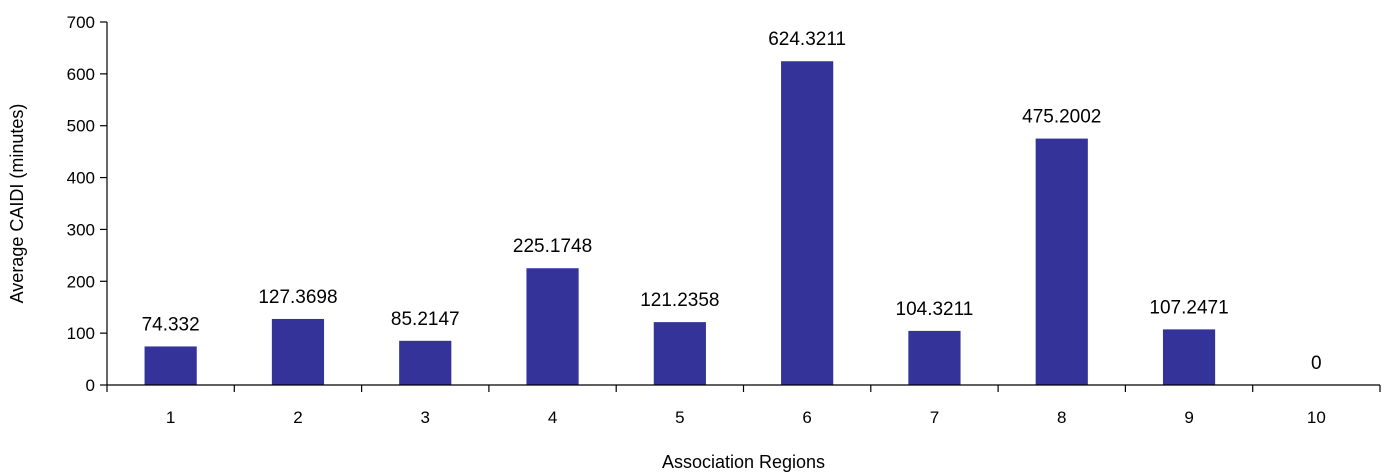 This screenshot has width=1392, height=474. I want to click on x-ticks-group: 1 2 3 4 5 6 7 8 9 10, so click(743, 406).